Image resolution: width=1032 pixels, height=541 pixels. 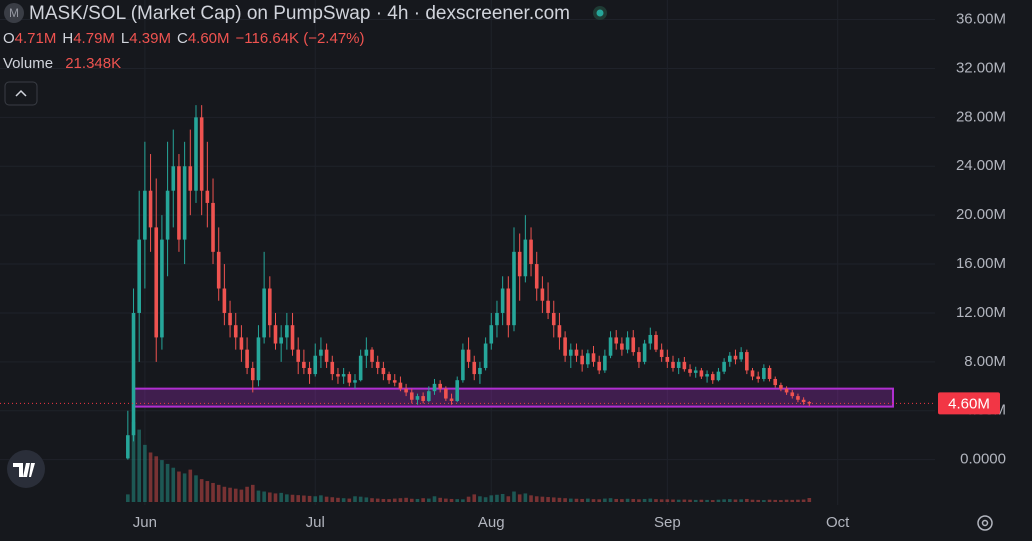 What do you see at coordinates (300, 38) in the screenshot?
I see `change-value: −116.64K (−2.47%)` at bounding box center [300, 38].